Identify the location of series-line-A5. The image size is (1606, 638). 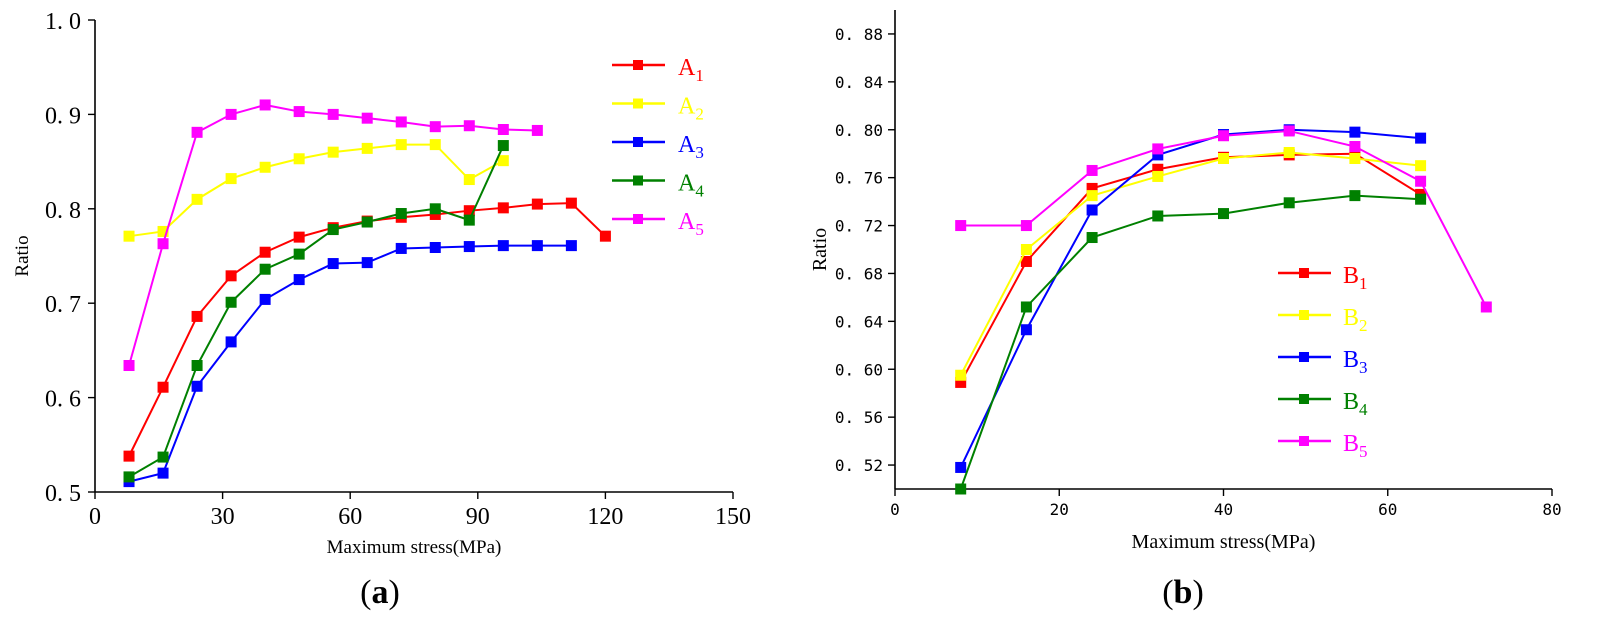
(333, 234).